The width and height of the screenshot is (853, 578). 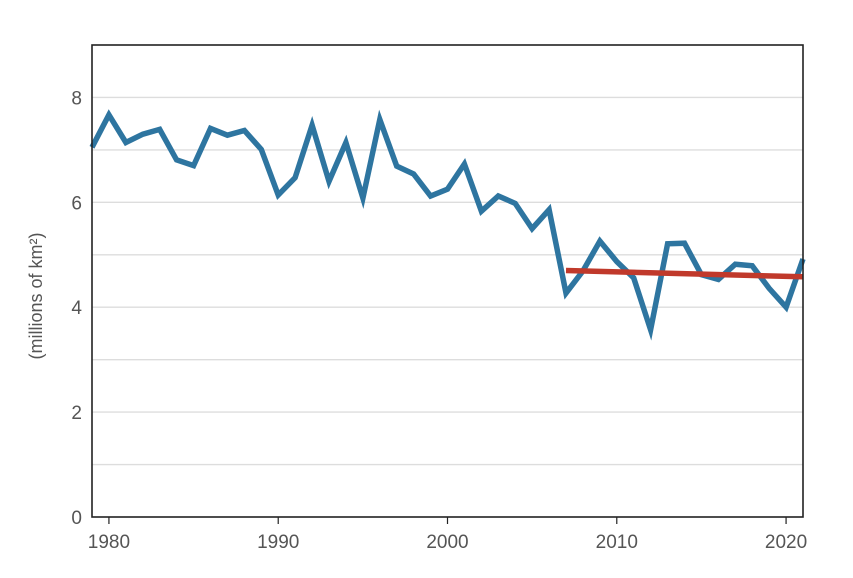 What do you see at coordinates (76, 98) in the screenshot?
I see `y-tick-label: 8` at bounding box center [76, 98].